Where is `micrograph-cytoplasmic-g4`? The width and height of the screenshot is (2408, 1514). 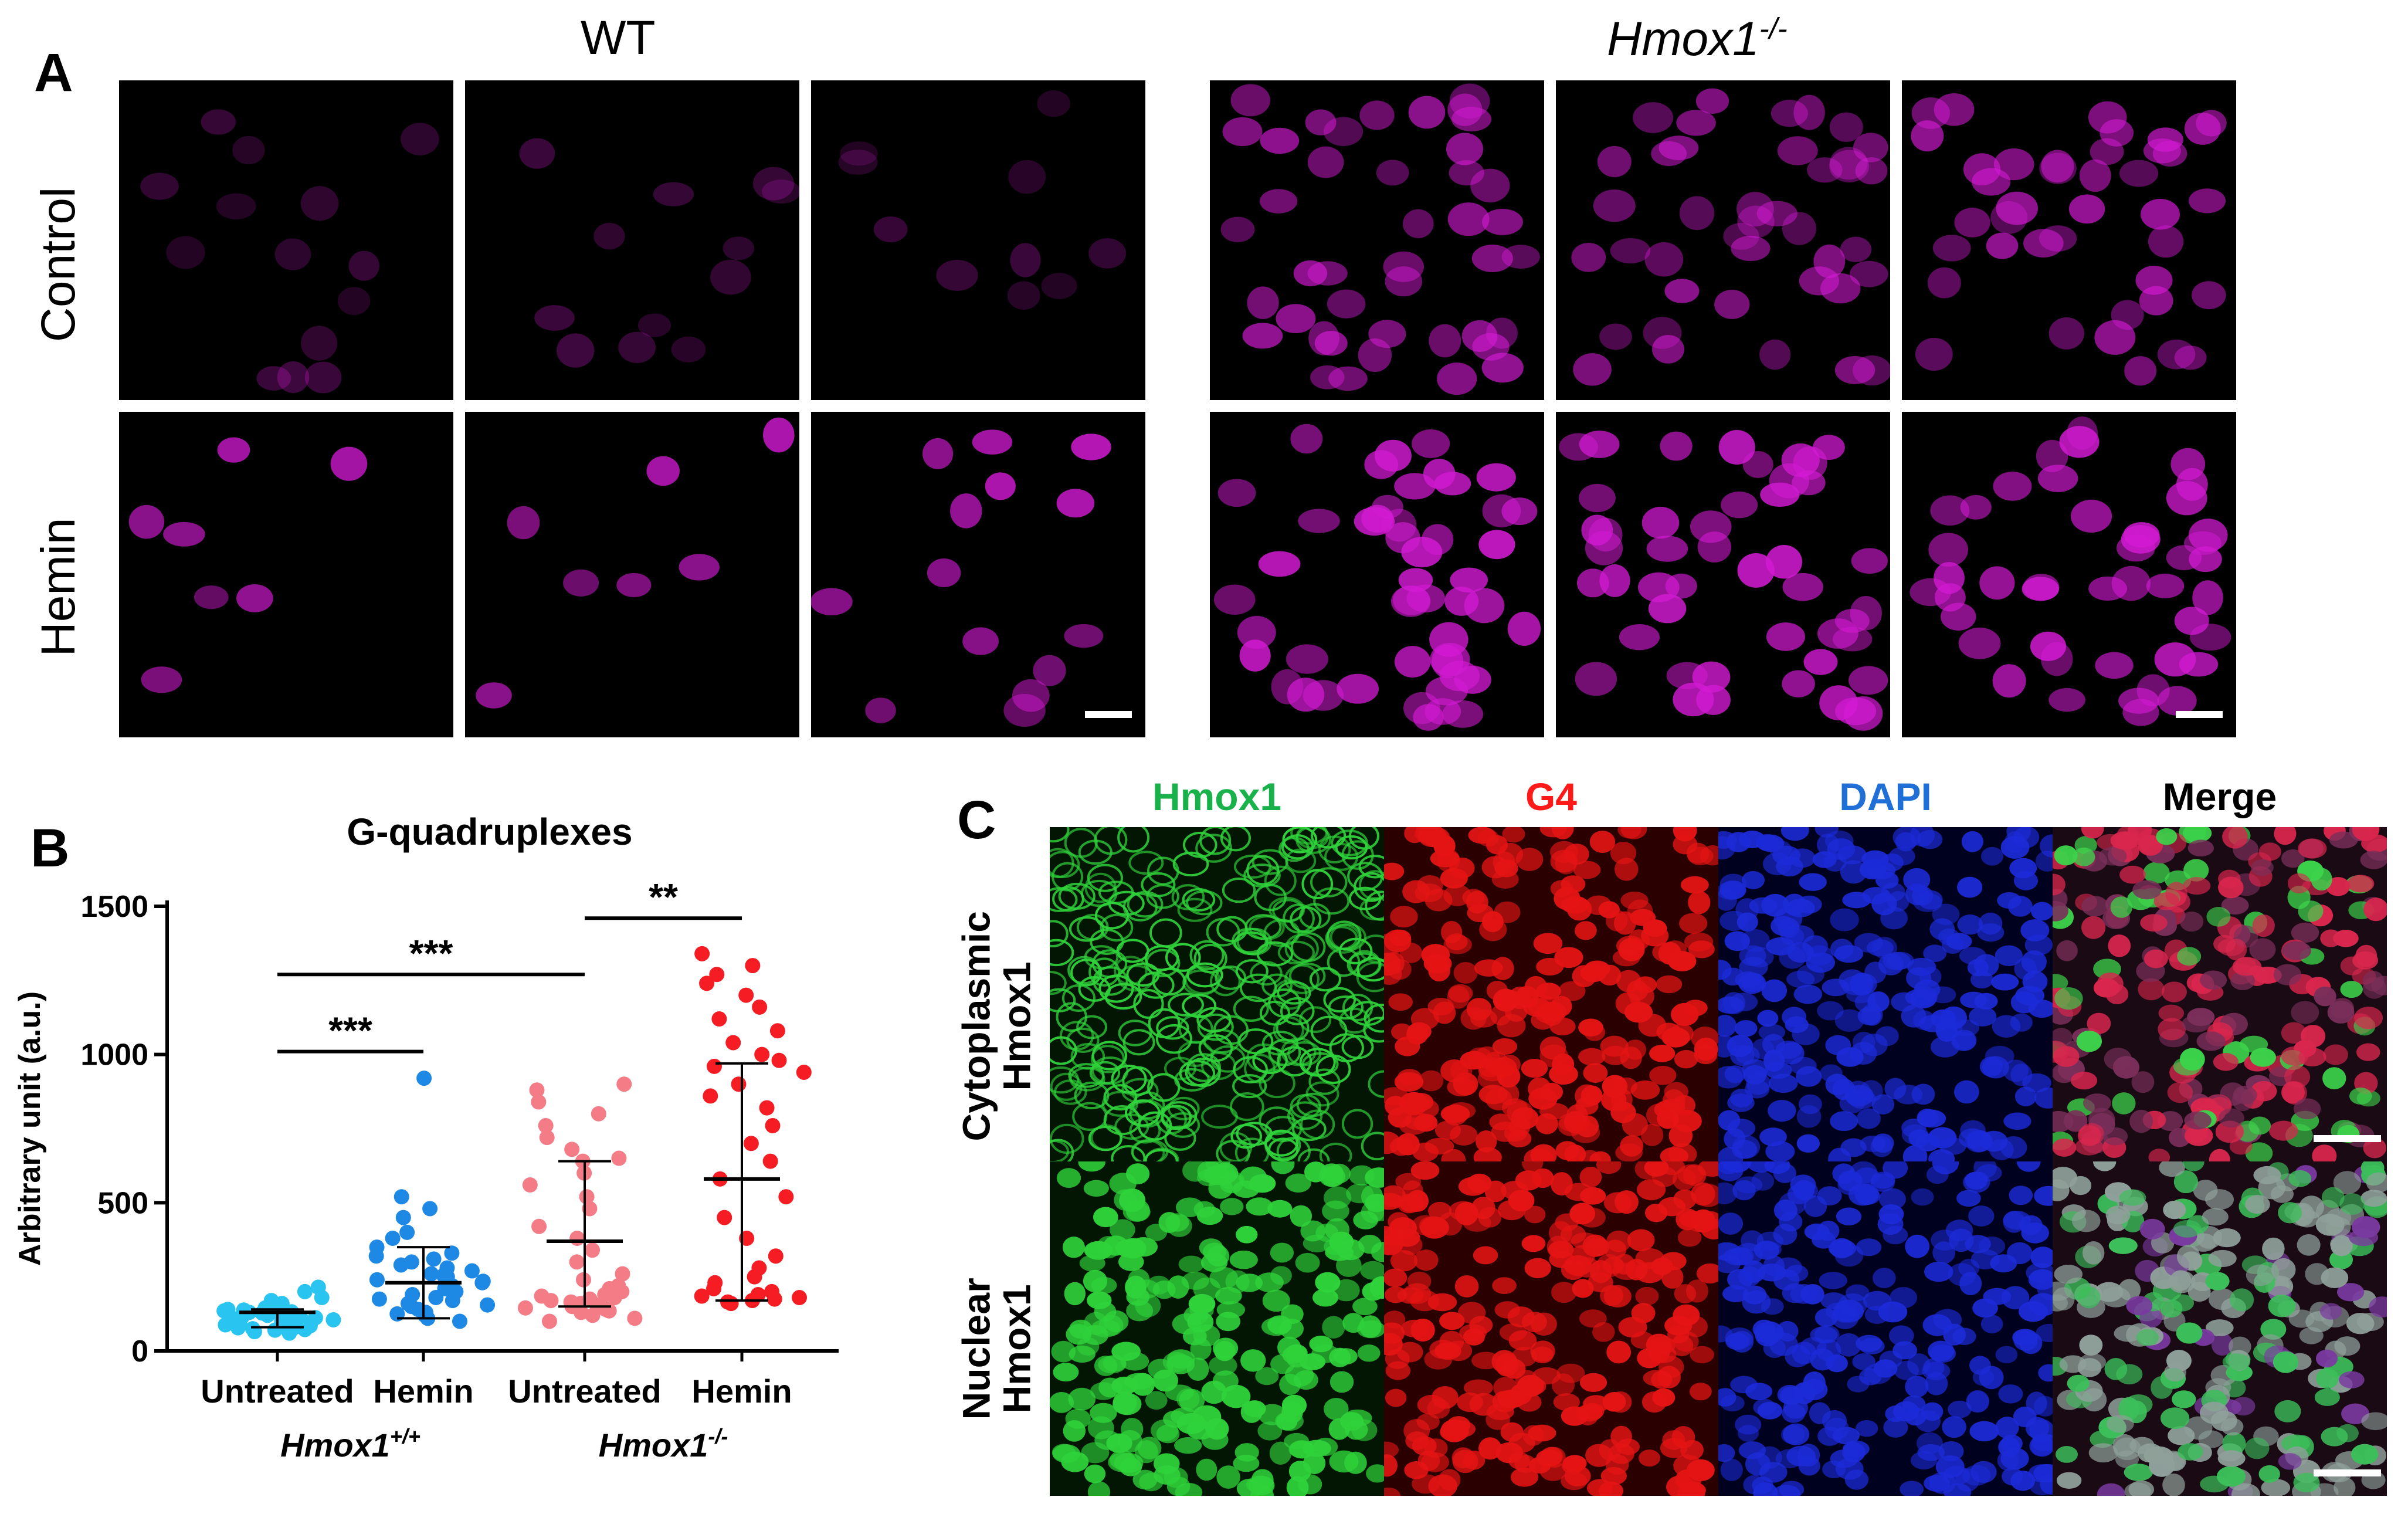 micrograph-cytoplasmic-g4 is located at coordinates (1551, 994).